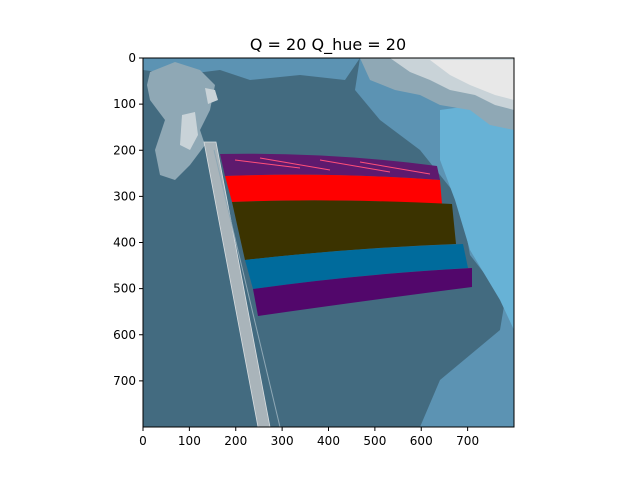  I want to click on x-tick-label: 400, so click(328, 441).